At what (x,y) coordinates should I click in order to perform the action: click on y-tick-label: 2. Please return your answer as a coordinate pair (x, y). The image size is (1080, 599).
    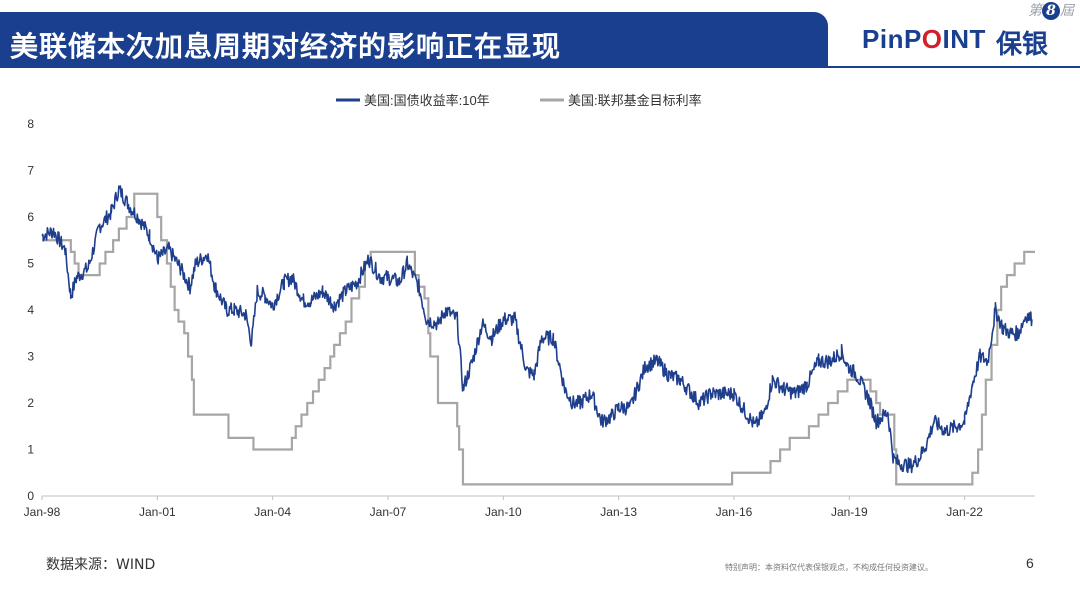
    Looking at the image, I should click on (30, 403).